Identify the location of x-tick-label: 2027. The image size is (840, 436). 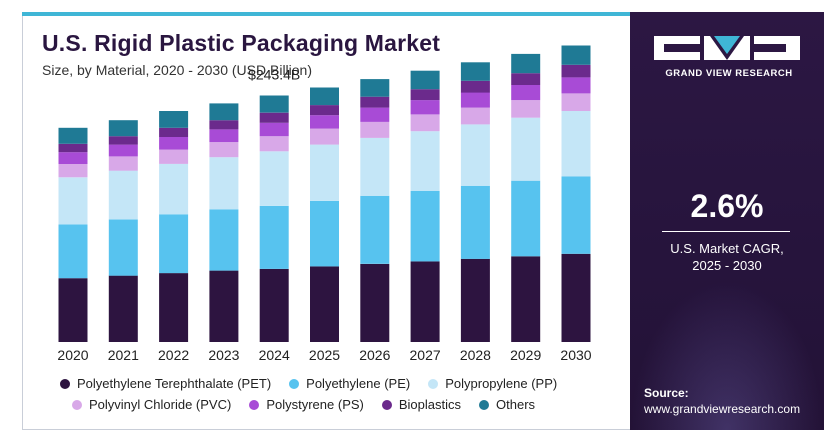
(425, 355).